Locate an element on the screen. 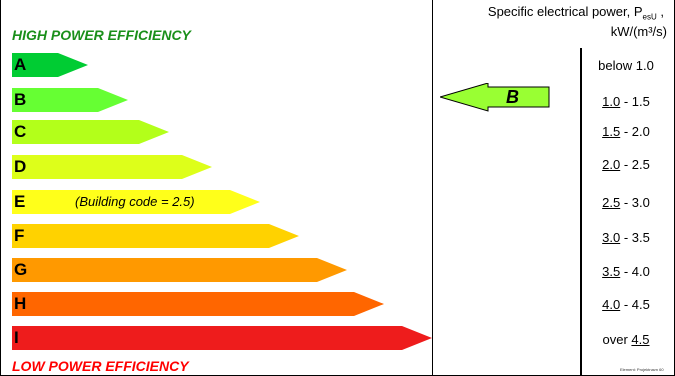 The height and width of the screenshot is (376, 675). class-bar-b: B is located at coordinates (70, 100).